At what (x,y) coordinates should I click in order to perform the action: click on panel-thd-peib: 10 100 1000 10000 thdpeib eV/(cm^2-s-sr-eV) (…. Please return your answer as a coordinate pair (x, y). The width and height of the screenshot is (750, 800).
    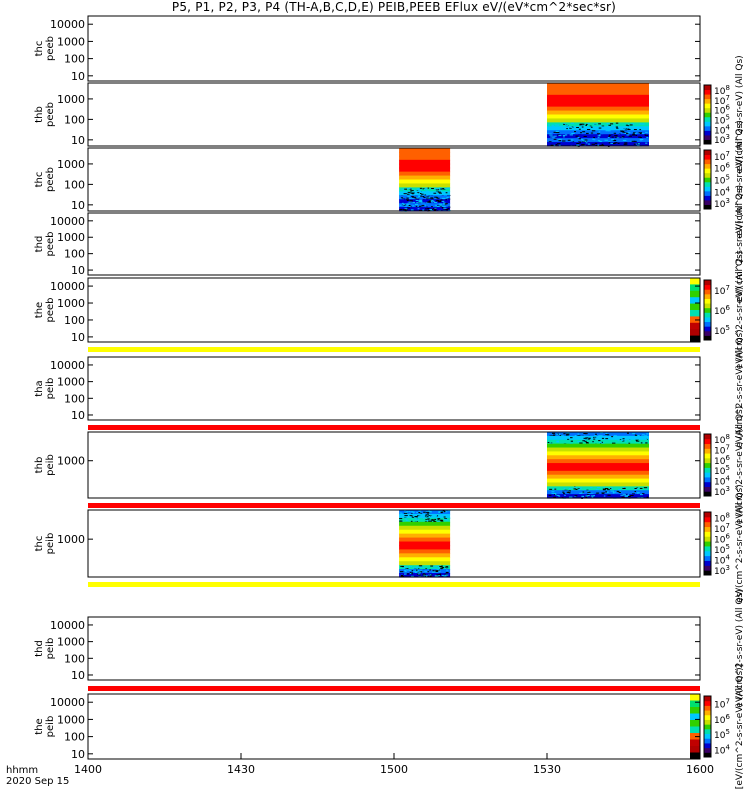
    Looking at the image, I should click on (389, 648).